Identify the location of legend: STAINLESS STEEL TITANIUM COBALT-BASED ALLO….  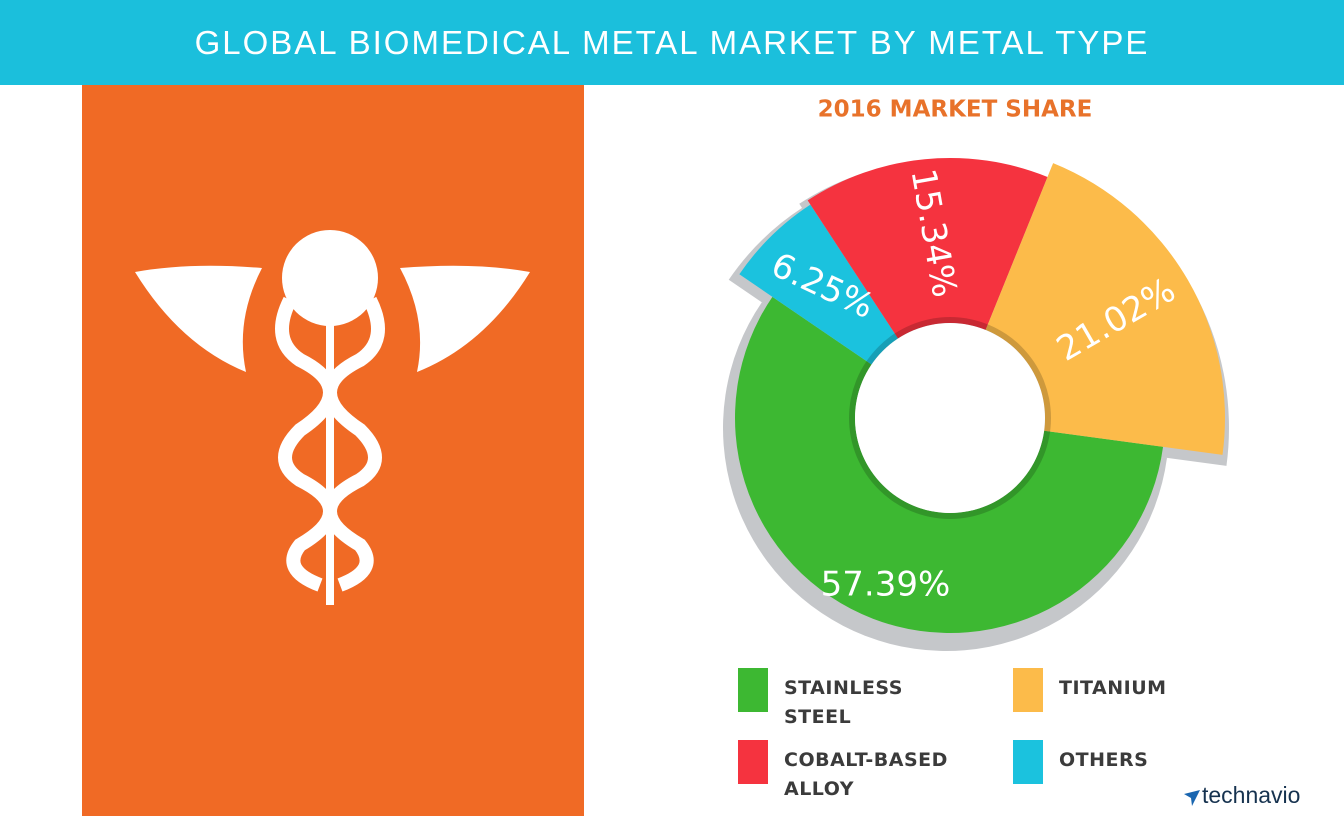
(978, 734).